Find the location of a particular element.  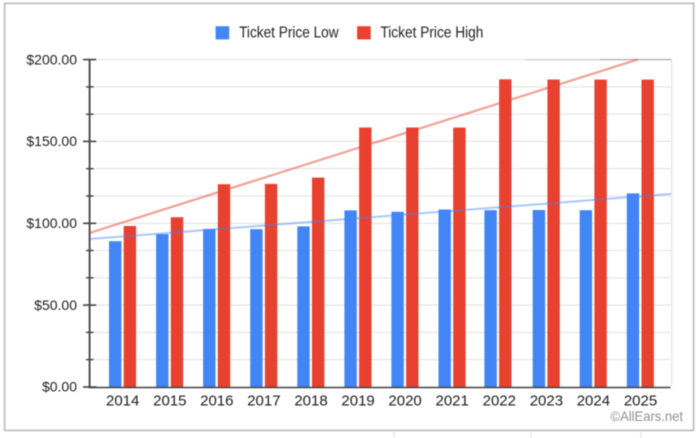

svg-text: $150.00 is located at coordinates (51, 141).